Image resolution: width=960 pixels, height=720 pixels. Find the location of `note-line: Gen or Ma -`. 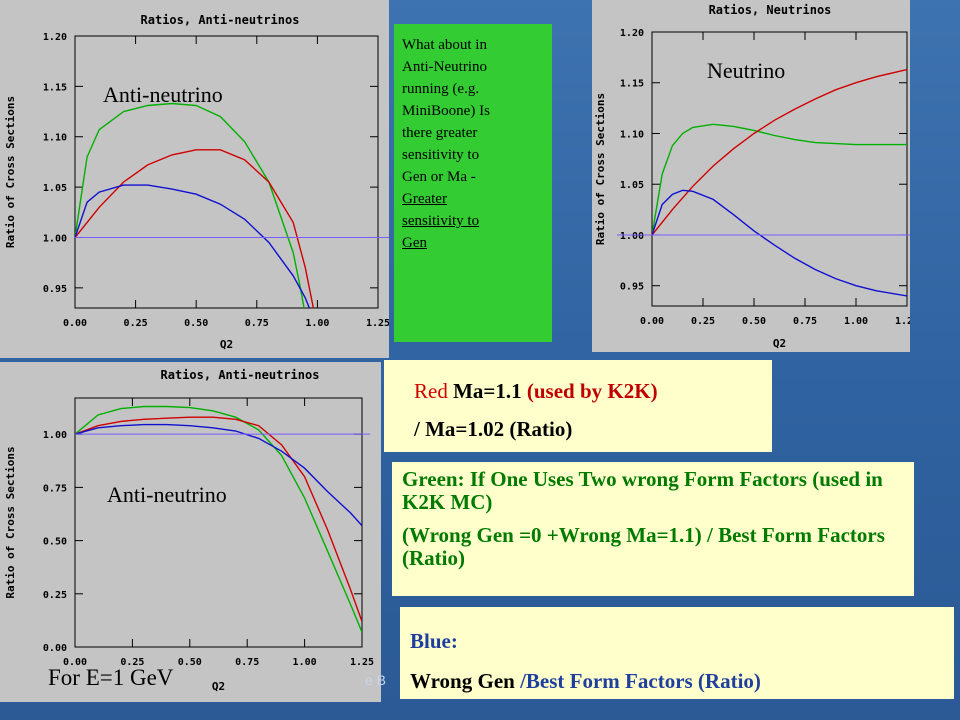

note-line: Gen or Ma - is located at coordinates (439, 177).